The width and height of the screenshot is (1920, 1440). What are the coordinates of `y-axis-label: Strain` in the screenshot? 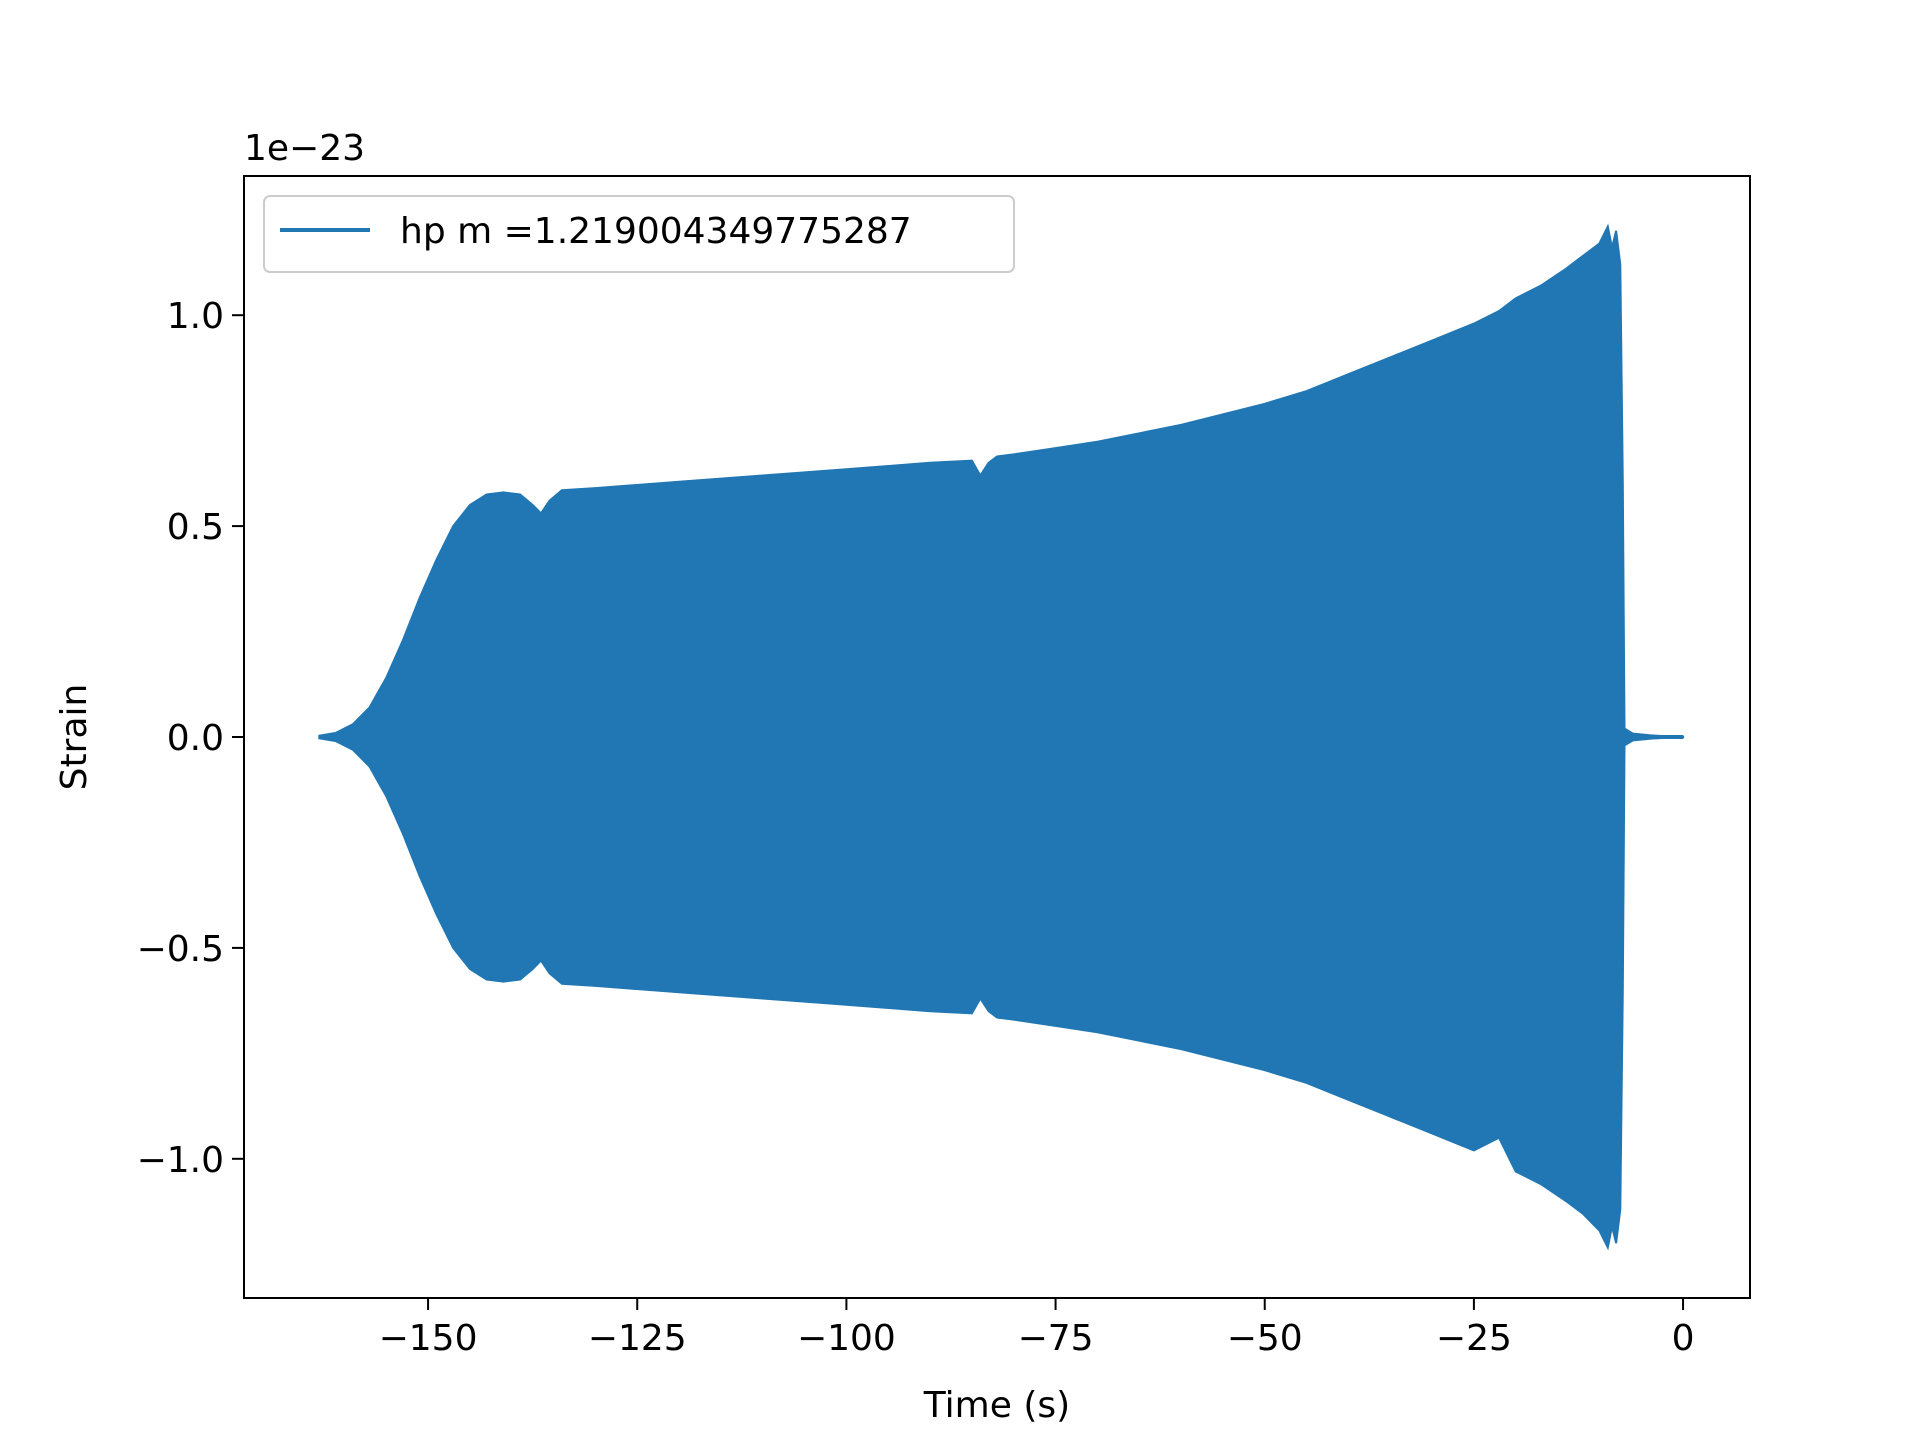 It's located at (74, 737).